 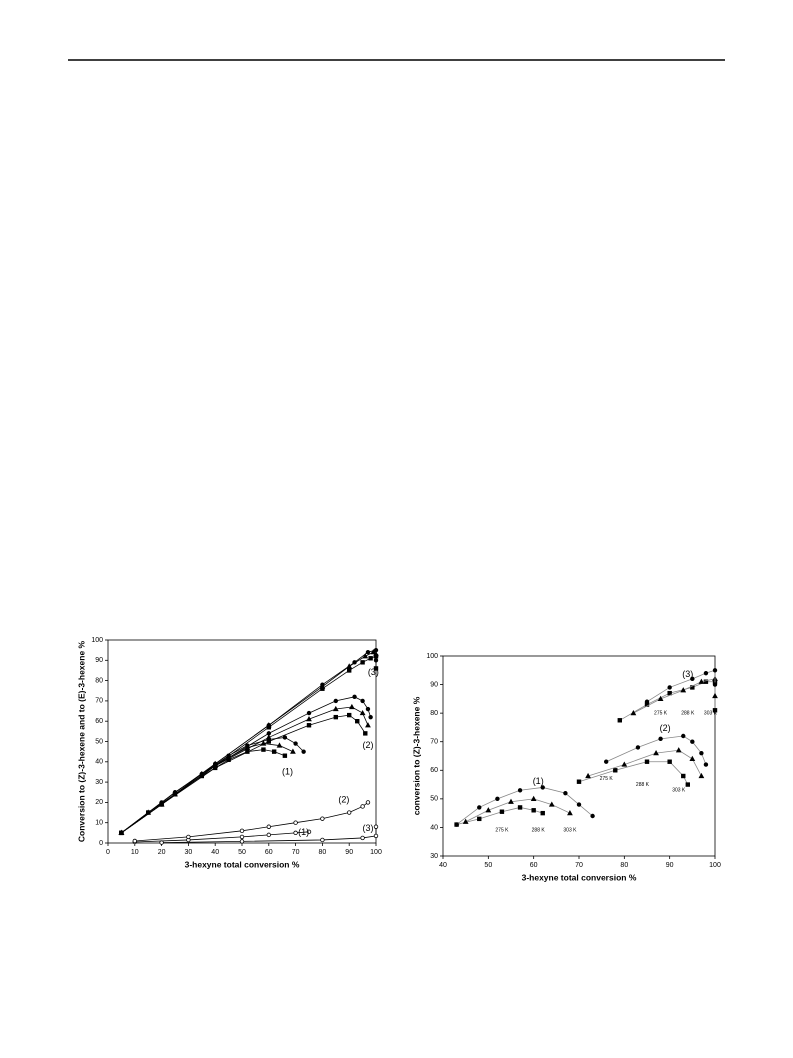 What do you see at coordinates (189, 852) in the screenshot?
I see `x-tick-label: 30` at bounding box center [189, 852].